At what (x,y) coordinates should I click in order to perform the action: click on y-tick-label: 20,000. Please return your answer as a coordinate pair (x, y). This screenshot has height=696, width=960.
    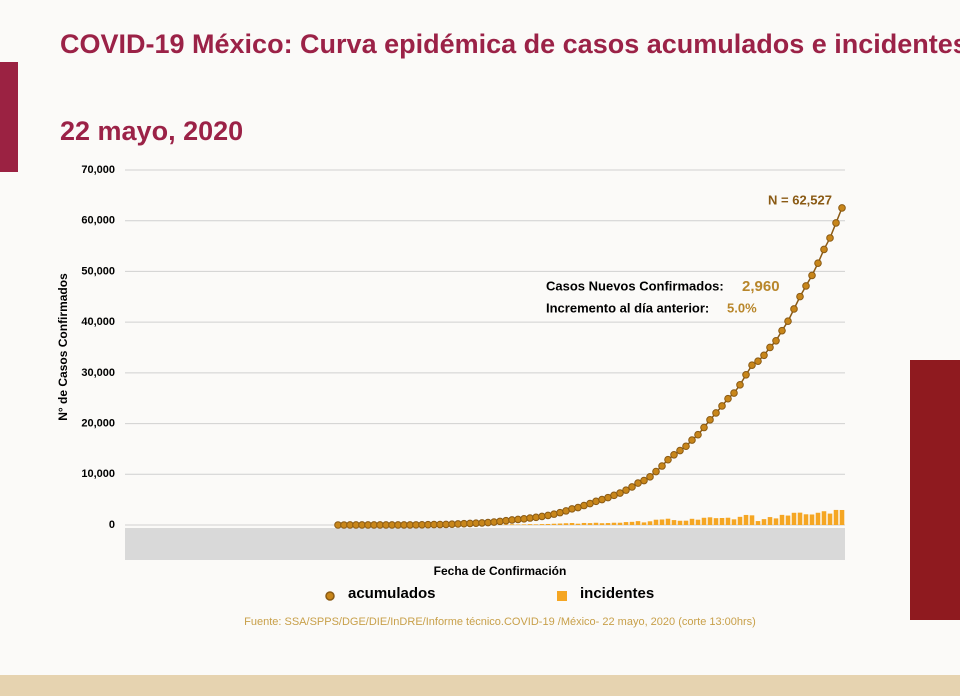
    Looking at the image, I should click on (98, 423).